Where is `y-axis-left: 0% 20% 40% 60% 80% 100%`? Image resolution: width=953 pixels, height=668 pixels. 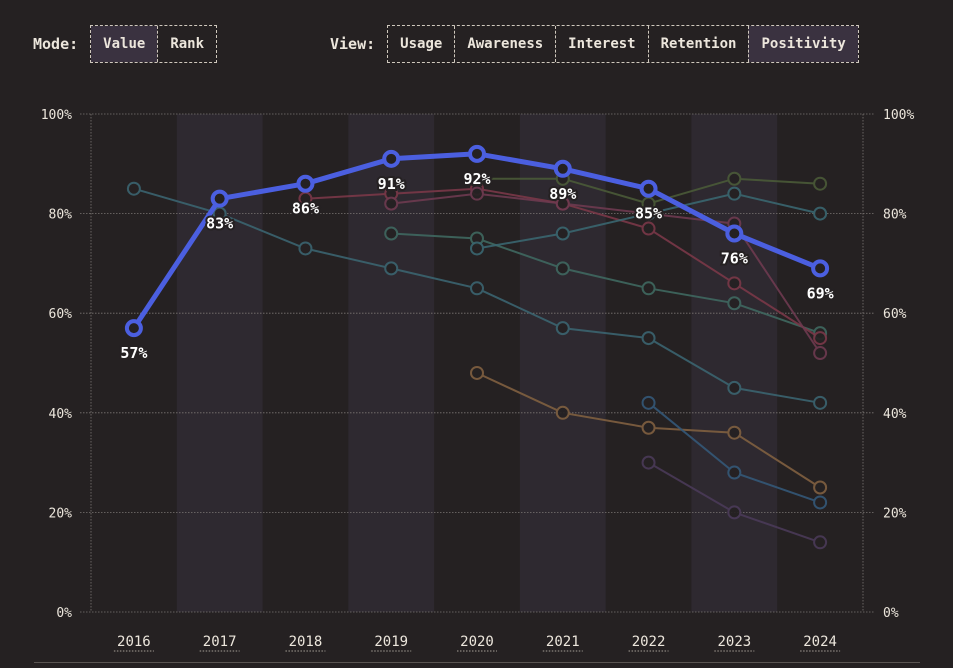 y-axis-left: 0% 20% 40% 60% 80% 100% is located at coordinates (56, 364).